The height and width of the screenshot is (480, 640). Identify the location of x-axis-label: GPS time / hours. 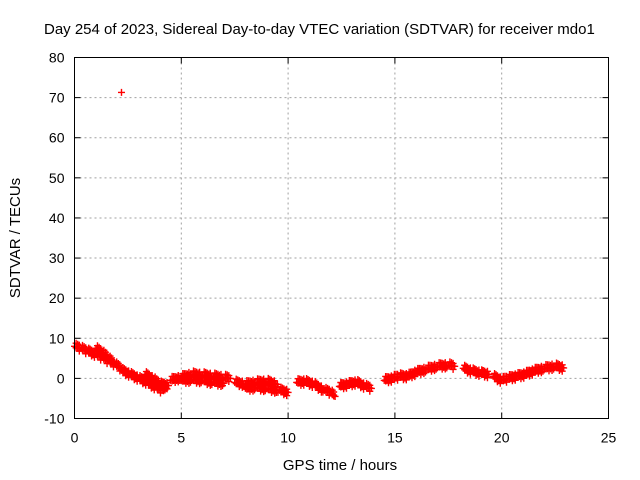
(340, 465).